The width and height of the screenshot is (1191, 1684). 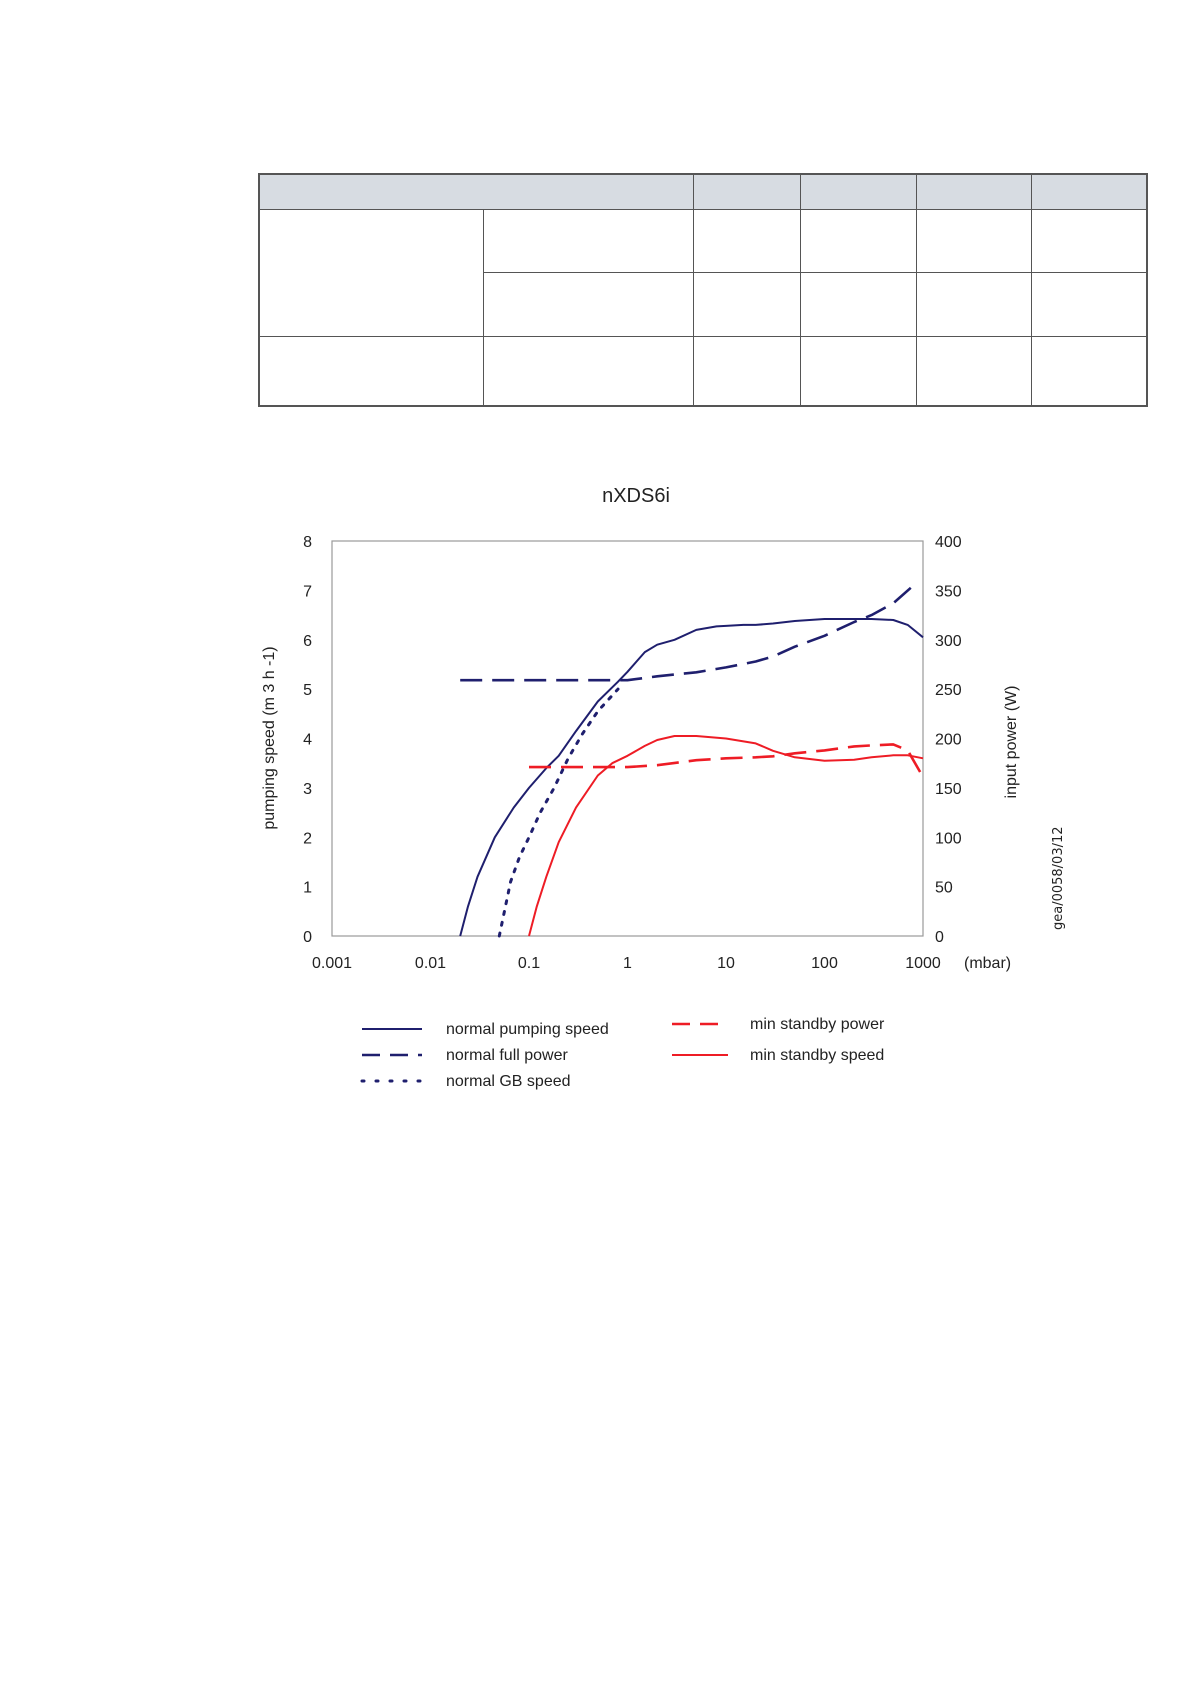 I want to click on y-tick-label: 8, so click(x=307, y=542).